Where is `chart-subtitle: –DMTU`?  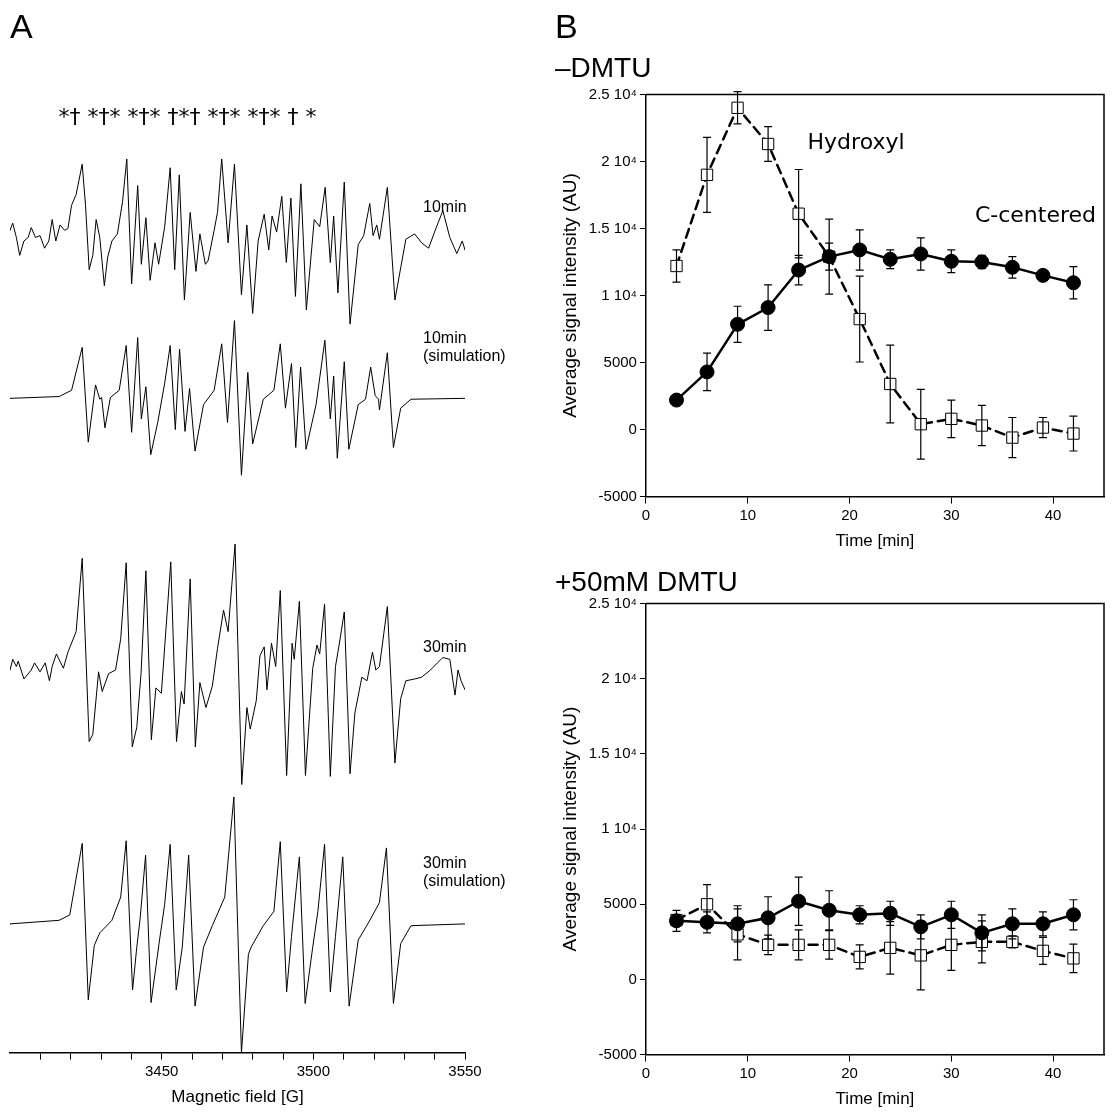
chart-subtitle: –DMTU is located at coordinates (603, 68).